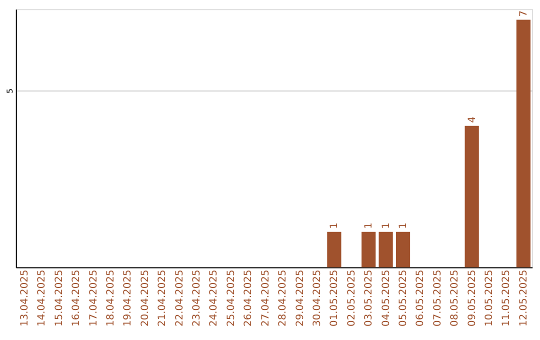 Image resolution: width=540 pixels, height=340 pixels. What do you see at coordinates (59, 298) in the screenshot?
I see `x-tick-label: 15.04.2025` at bounding box center [59, 298].